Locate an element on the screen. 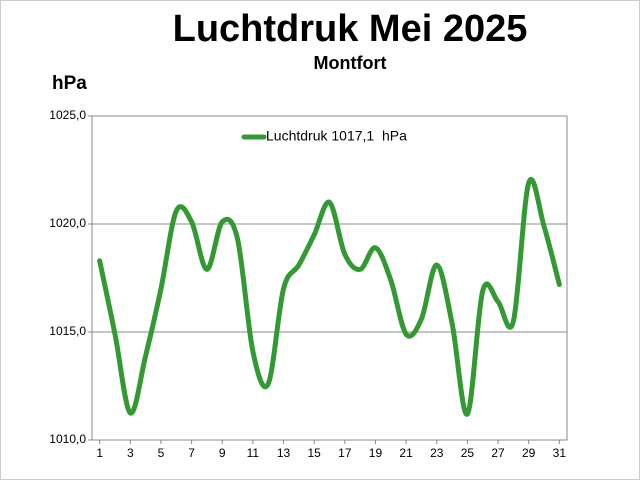  y-tick-label: 1020,0 is located at coordinates (67, 223).